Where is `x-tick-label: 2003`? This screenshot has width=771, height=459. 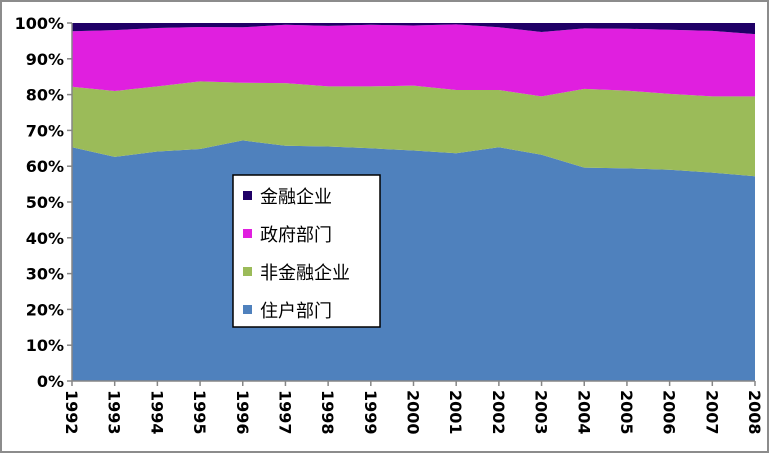 x-tick-label: 2003 is located at coordinates (541, 412).